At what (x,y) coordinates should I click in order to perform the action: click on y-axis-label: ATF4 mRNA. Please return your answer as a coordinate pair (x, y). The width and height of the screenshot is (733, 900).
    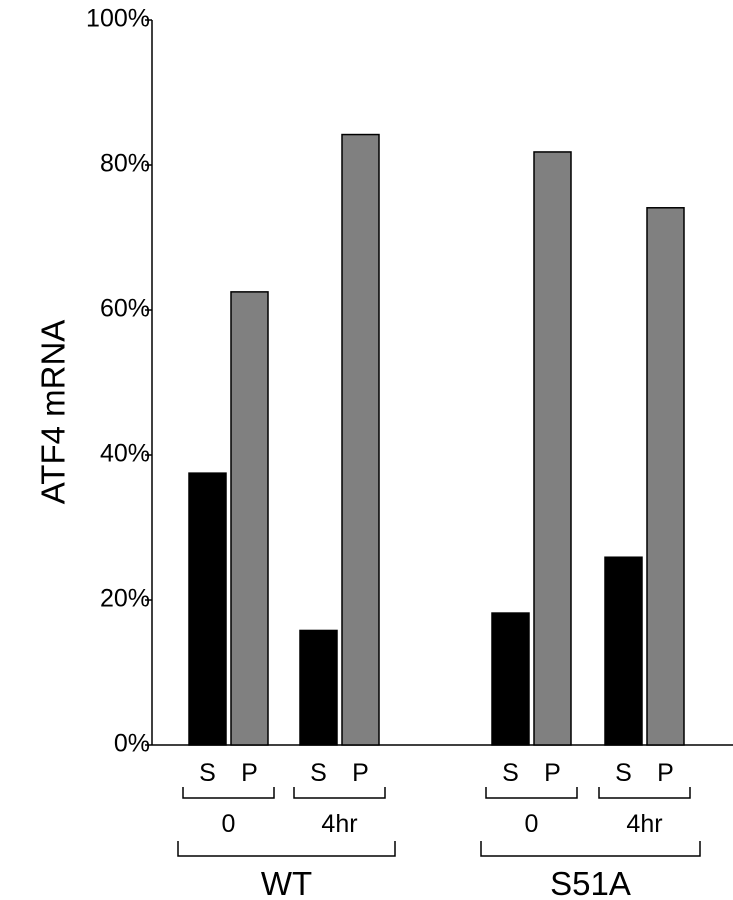
    Looking at the image, I should click on (53, 412).